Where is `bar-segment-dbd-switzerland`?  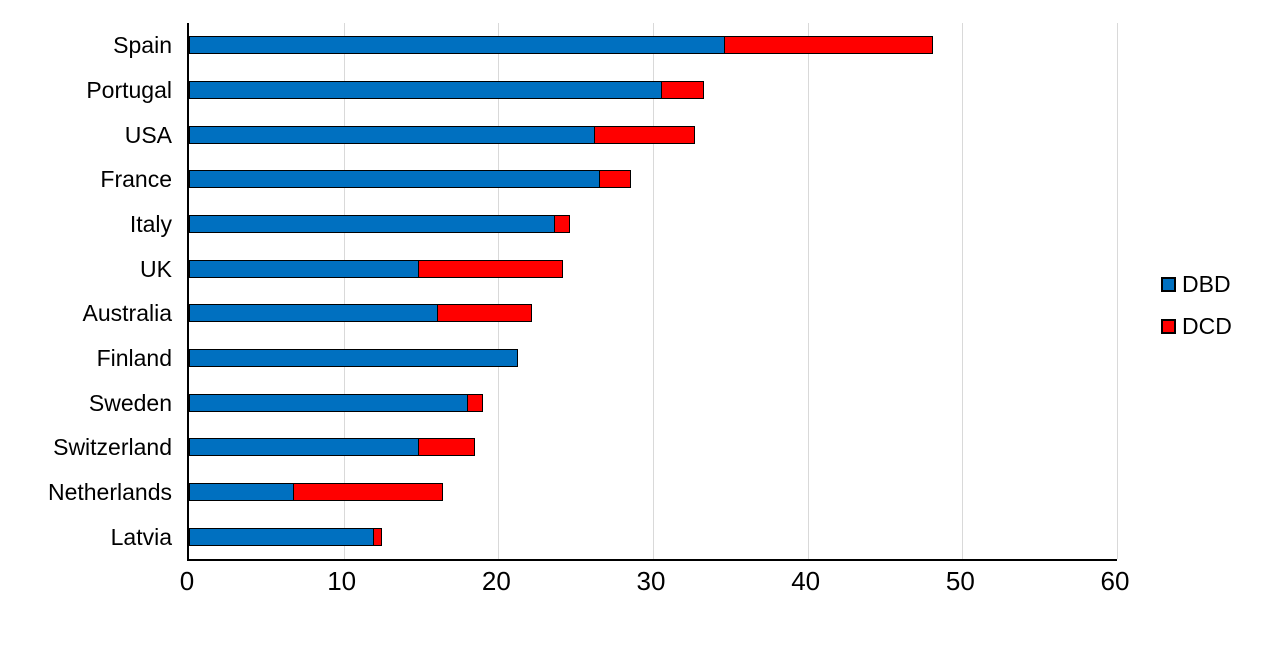
bar-segment-dbd-switzerland is located at coordinates (304, 447).